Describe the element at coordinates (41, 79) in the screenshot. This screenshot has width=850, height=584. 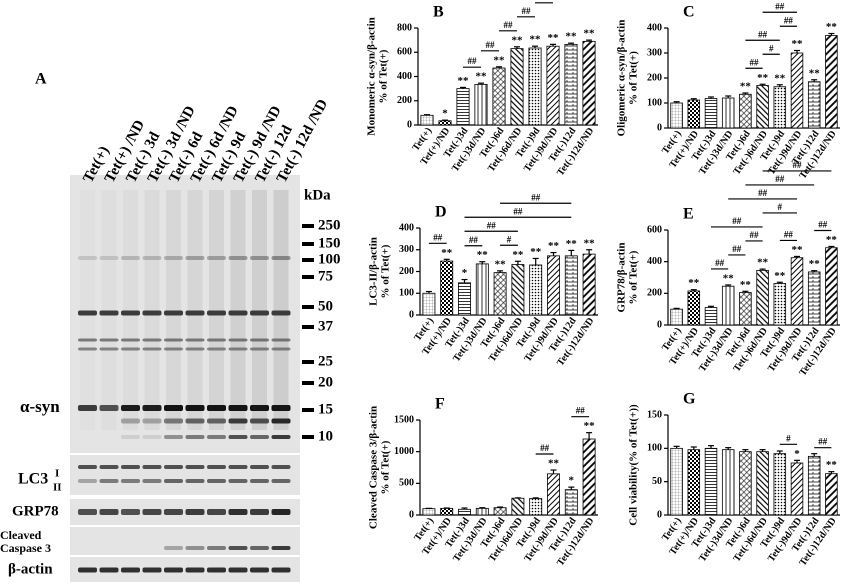
I see `panel-letter: A` at that location.